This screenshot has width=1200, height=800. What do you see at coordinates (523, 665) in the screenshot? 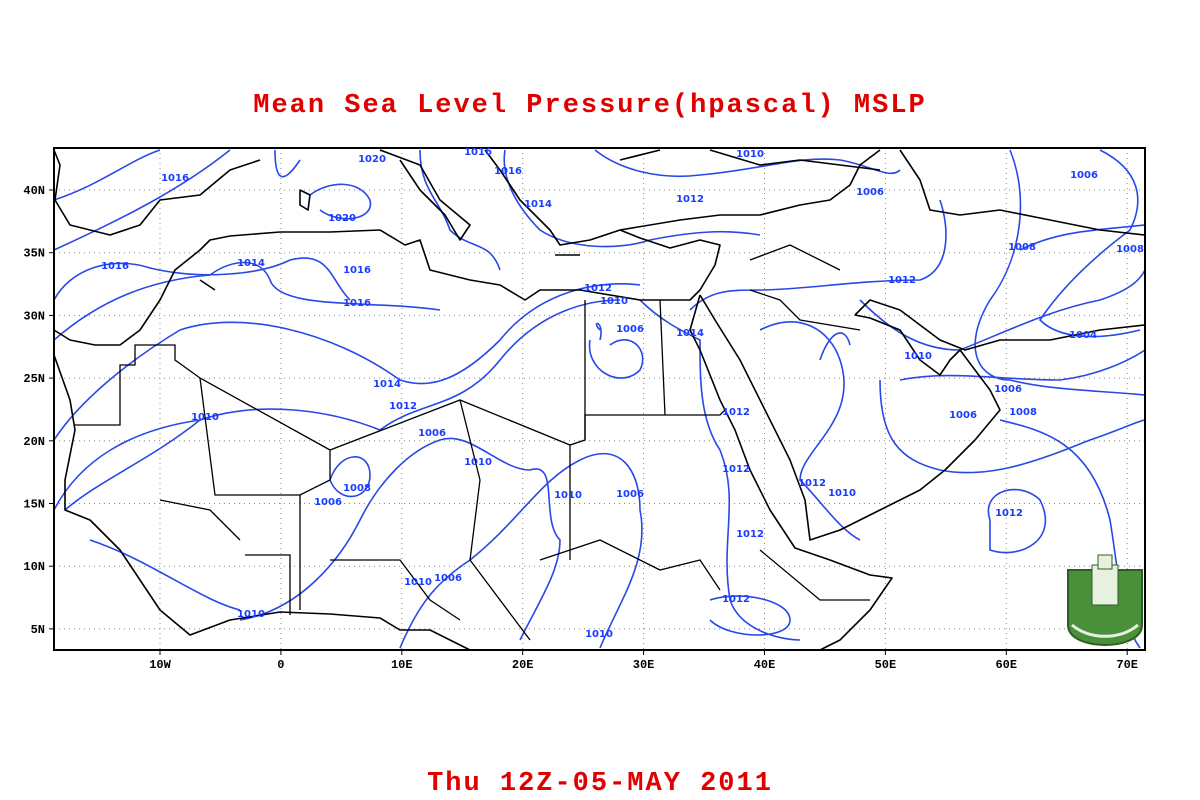
I see `x-axis-label: 20E` at bounding box center [523, 665].